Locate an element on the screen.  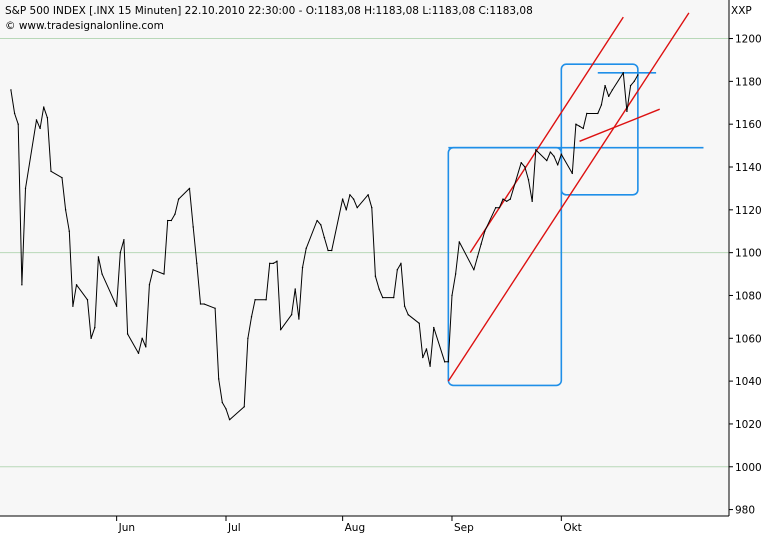
y-tick-label-1100: 1100 is located at coordinates (748, 254).